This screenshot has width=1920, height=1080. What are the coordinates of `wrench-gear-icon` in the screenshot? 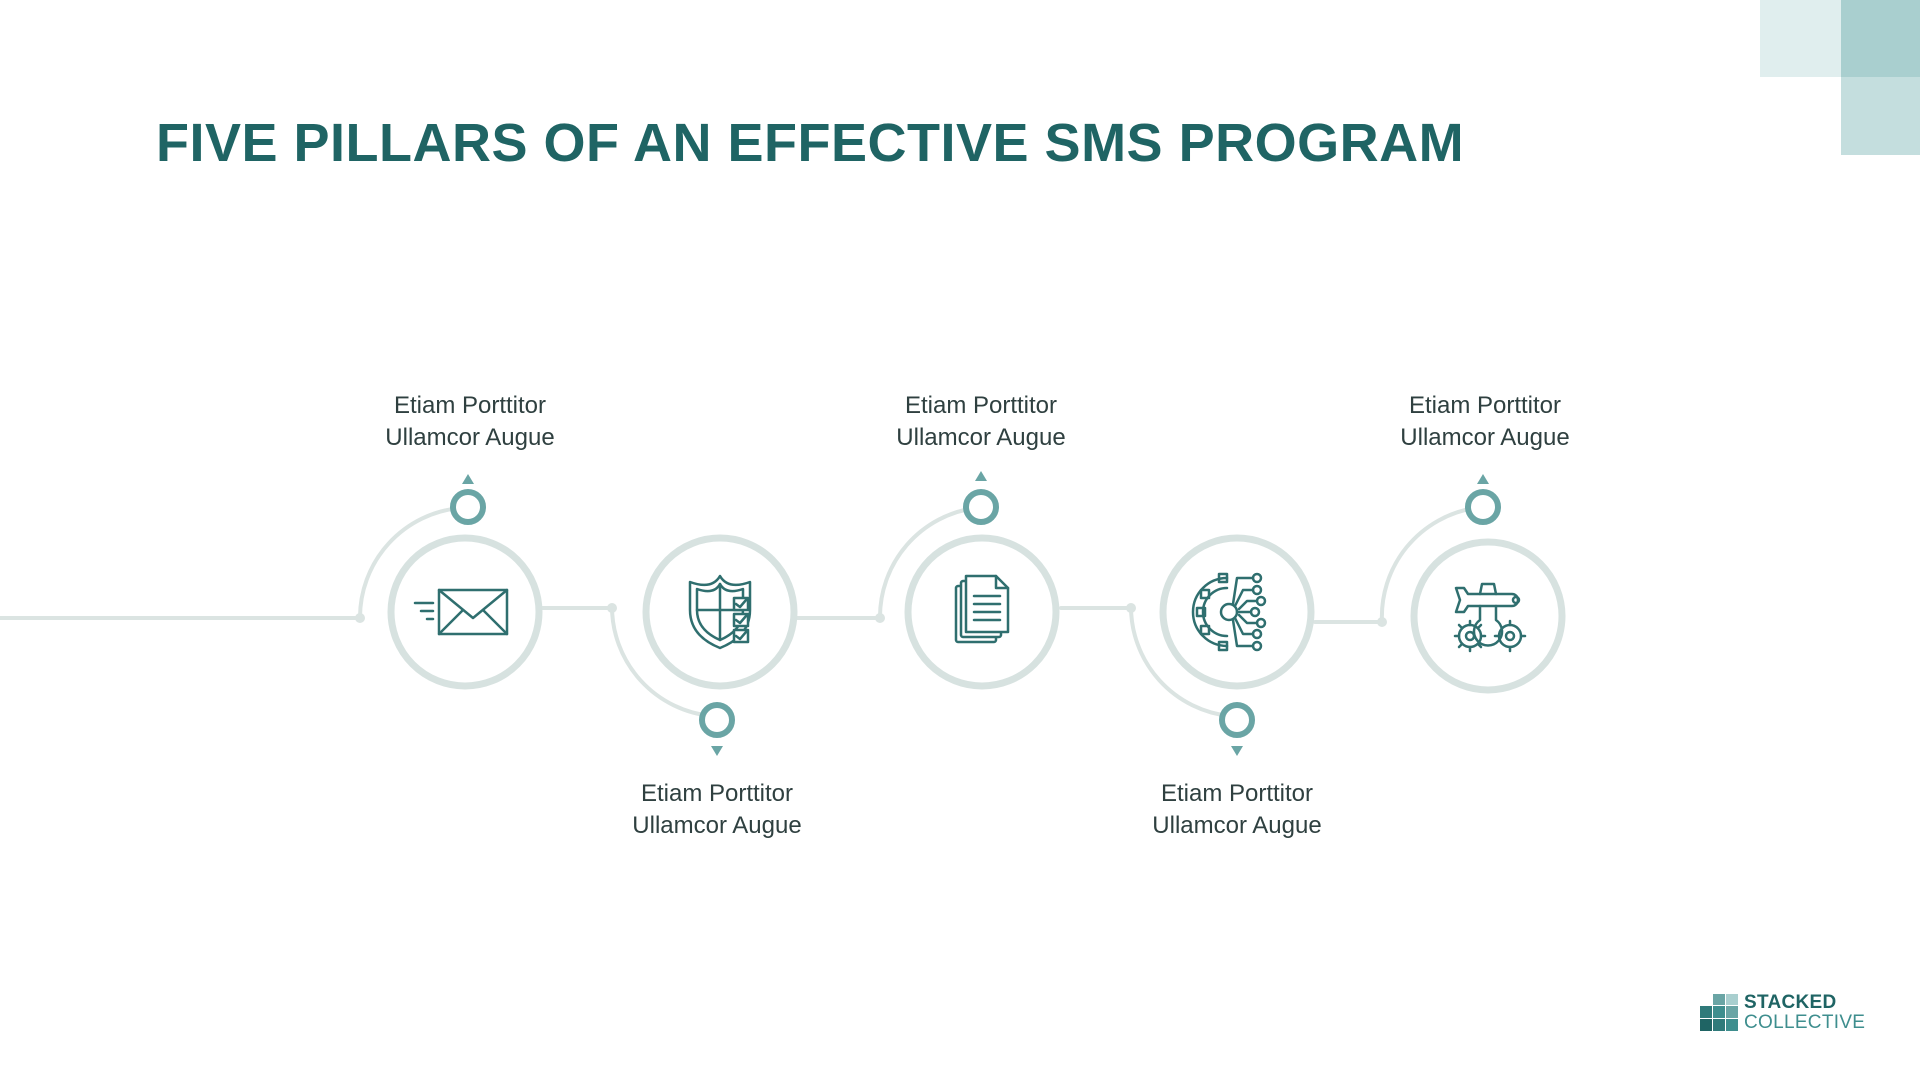 It's located at (1490, 617).